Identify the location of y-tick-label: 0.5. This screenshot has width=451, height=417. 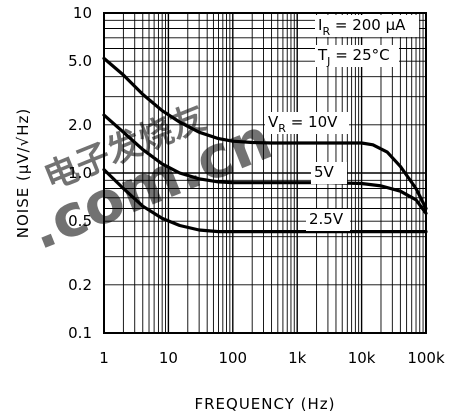
(80, 221).